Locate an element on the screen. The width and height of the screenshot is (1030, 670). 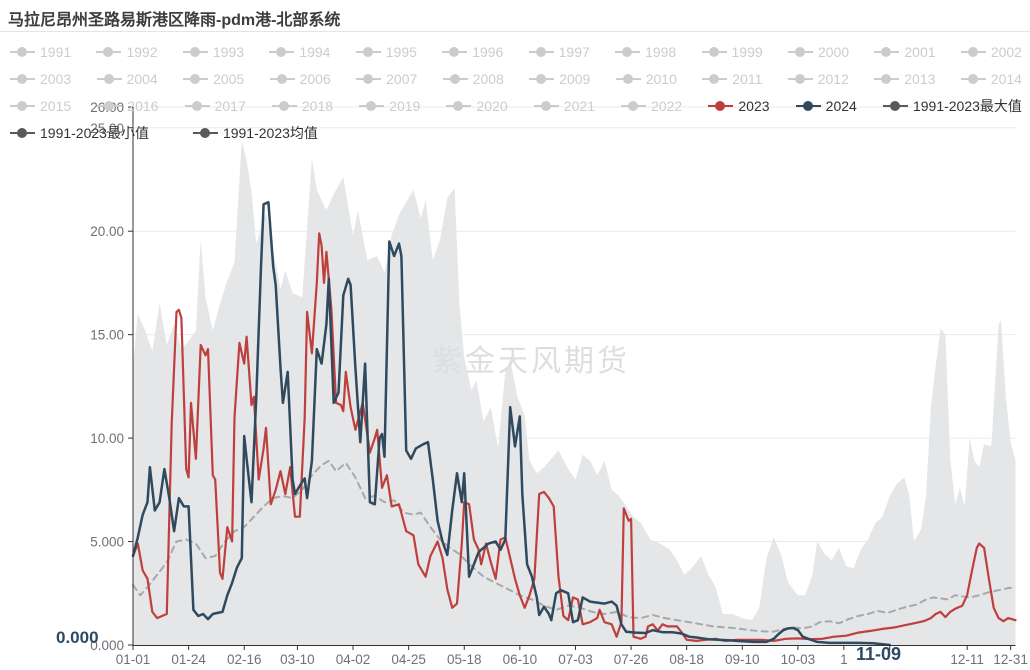
legend-item-label: 1991-2023最小值 is located at coordinates (94, 132).